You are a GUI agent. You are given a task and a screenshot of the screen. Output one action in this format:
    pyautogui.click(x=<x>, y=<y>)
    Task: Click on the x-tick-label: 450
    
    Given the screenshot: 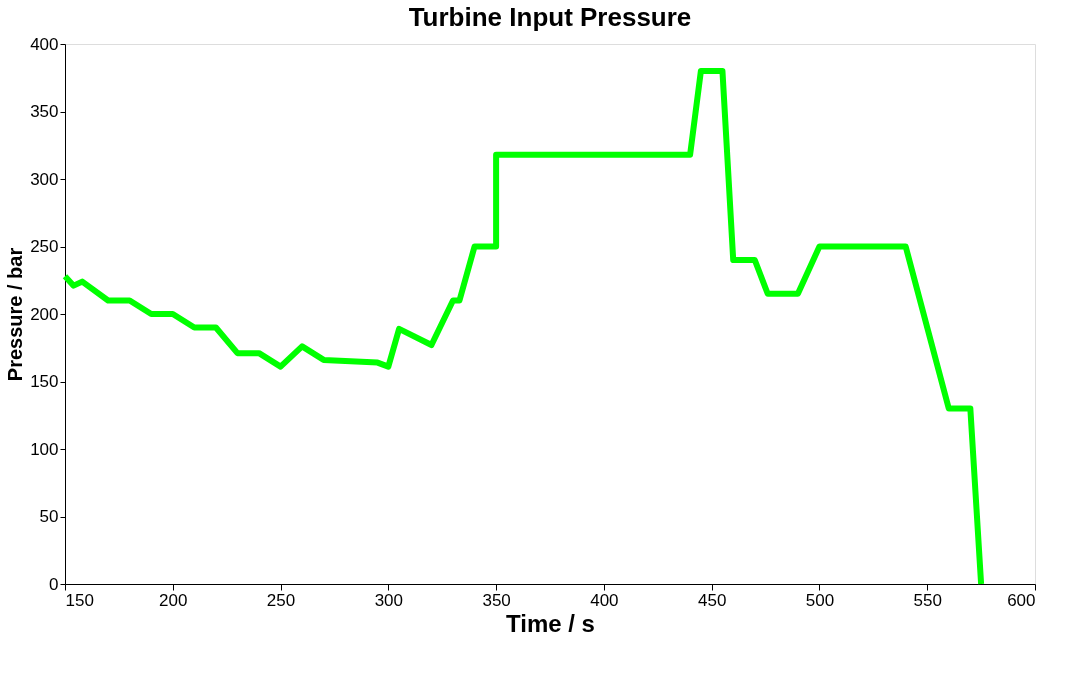 What is the action you would take?
    pyautogui.click(x=712, y=600)
    